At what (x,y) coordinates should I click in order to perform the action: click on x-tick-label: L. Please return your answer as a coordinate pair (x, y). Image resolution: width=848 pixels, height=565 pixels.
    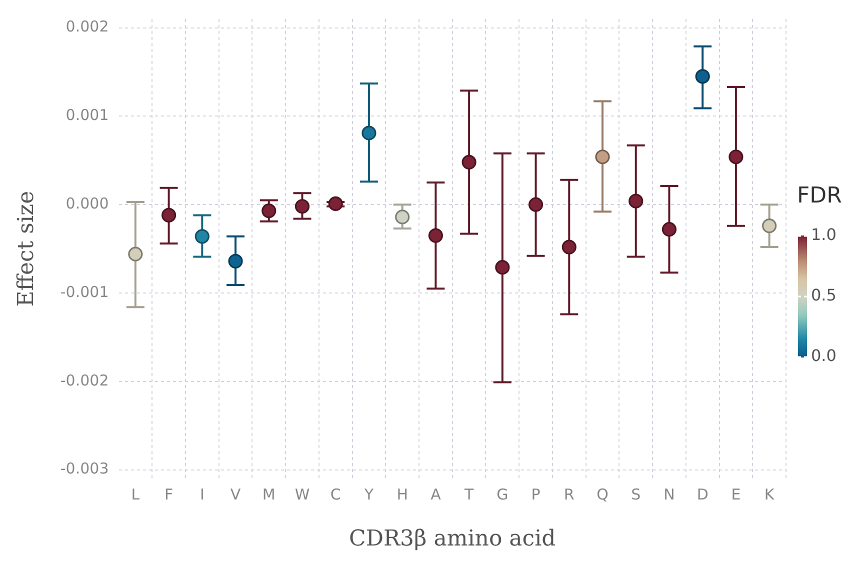
    Looking at the image, I should click on (135, 494).